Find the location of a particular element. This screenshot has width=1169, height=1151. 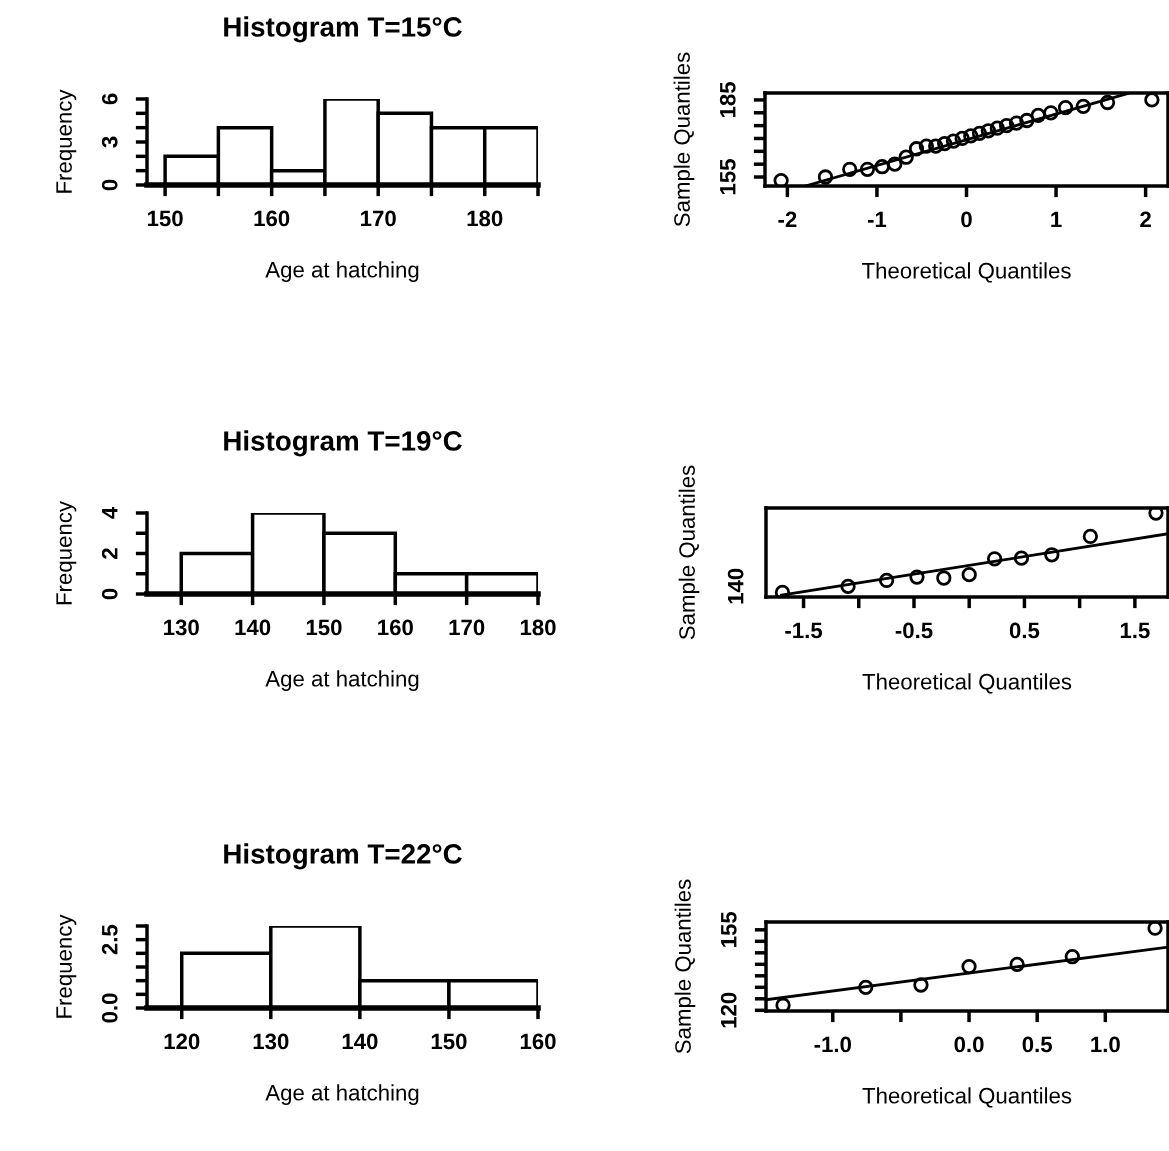

x-tick-label: 120 is located at coordinates (182, 1041).